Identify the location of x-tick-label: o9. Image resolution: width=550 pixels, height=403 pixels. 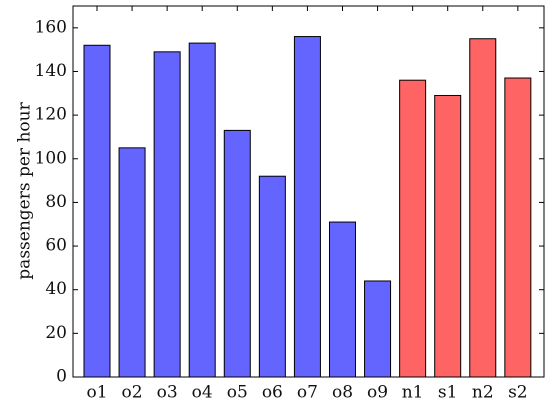
(377, 393).